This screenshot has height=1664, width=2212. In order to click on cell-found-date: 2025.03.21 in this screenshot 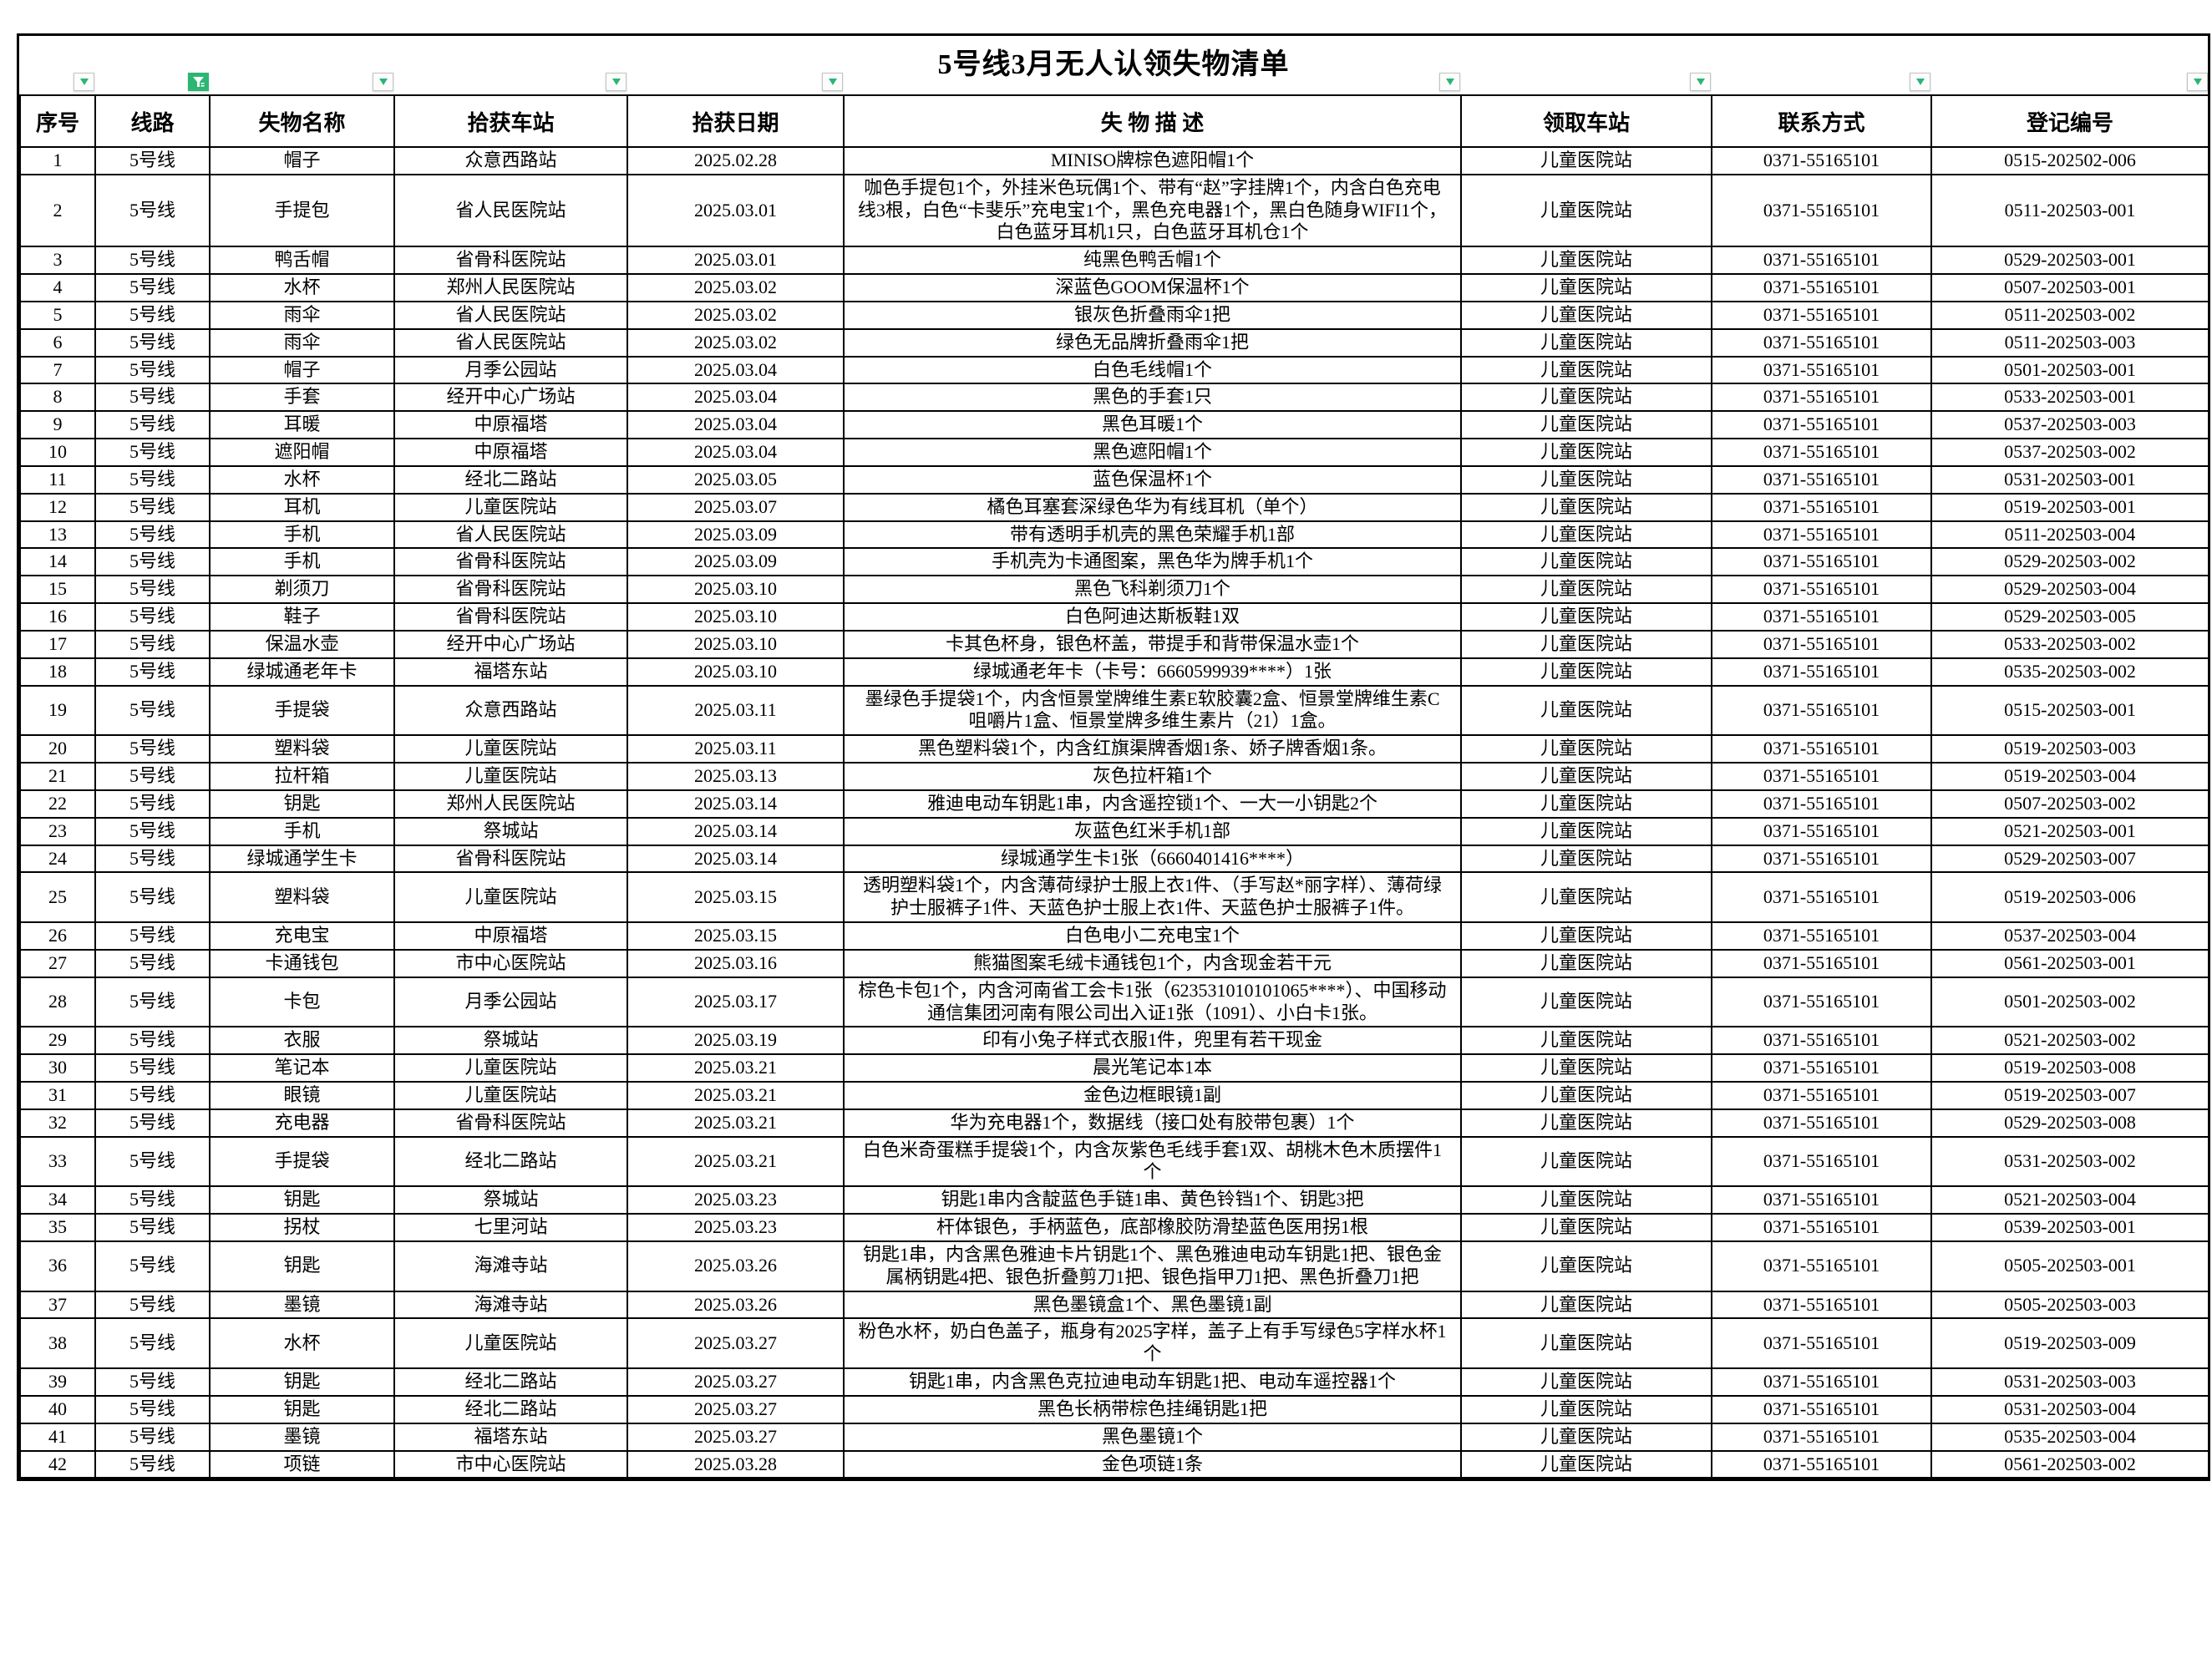, I will do `click(736, 1123)`.